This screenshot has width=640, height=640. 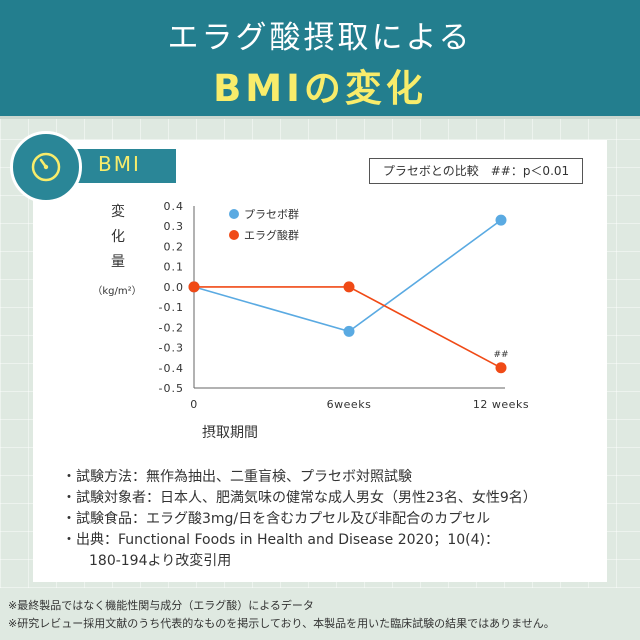 I want to click on footnote: ※最終製品ではなく機能性関与成分（エラグ酸）によるデータ, so click(x=161, y=605).